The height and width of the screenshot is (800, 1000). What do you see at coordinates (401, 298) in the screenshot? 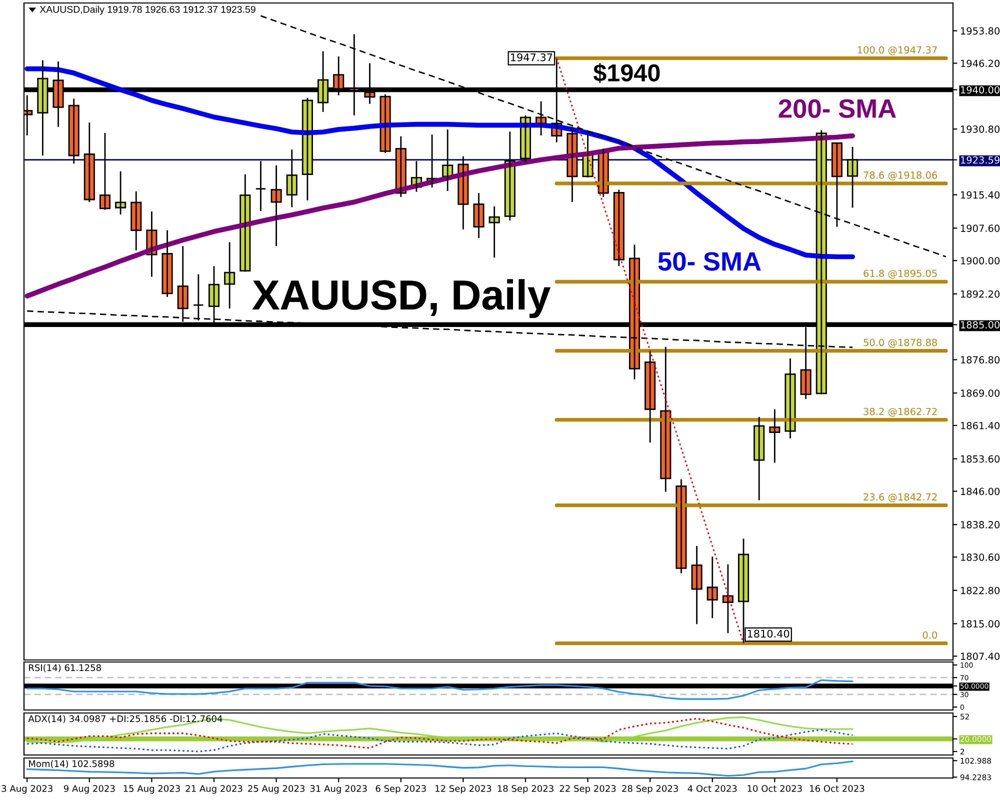
I see `text: XAUUSD, Daily` at bounding box center [401, 298].